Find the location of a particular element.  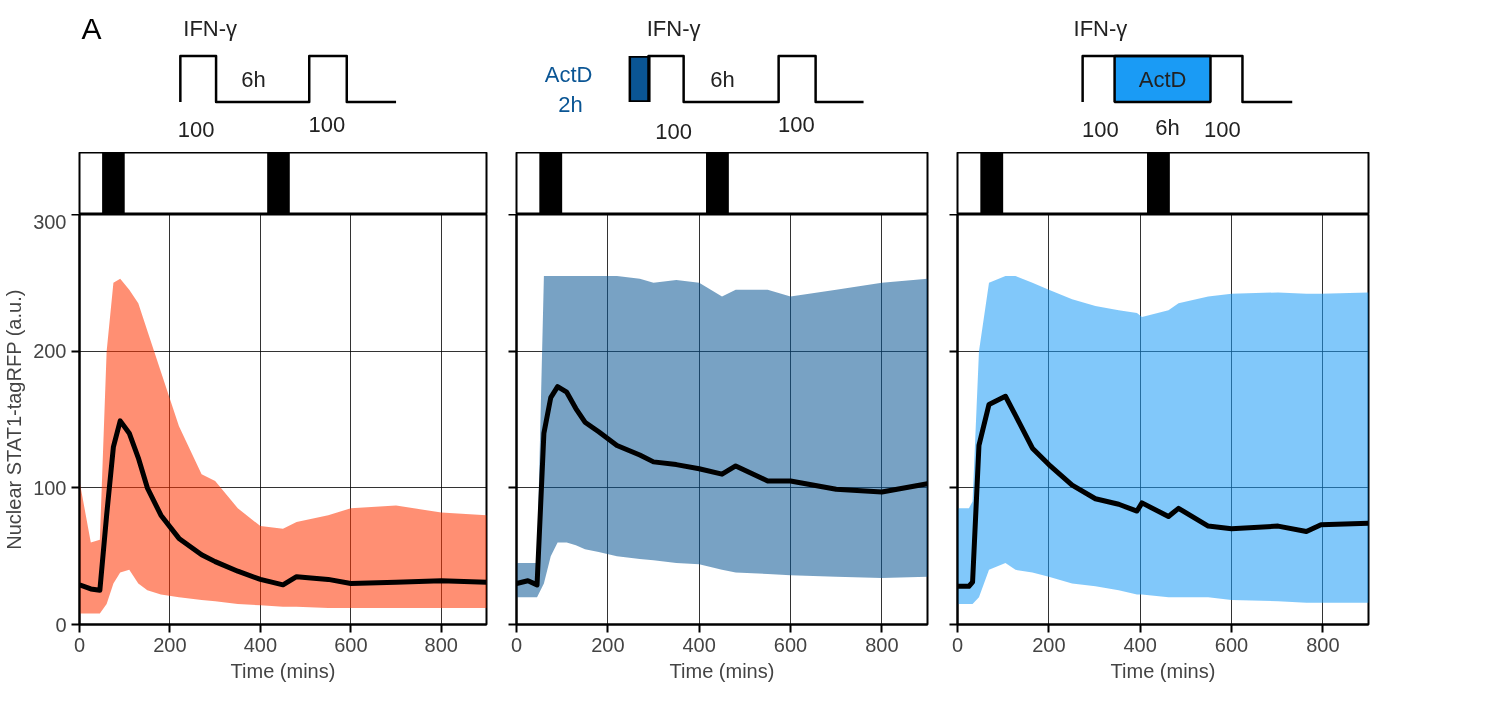

text: 2h is located at coordinates (570, 104).